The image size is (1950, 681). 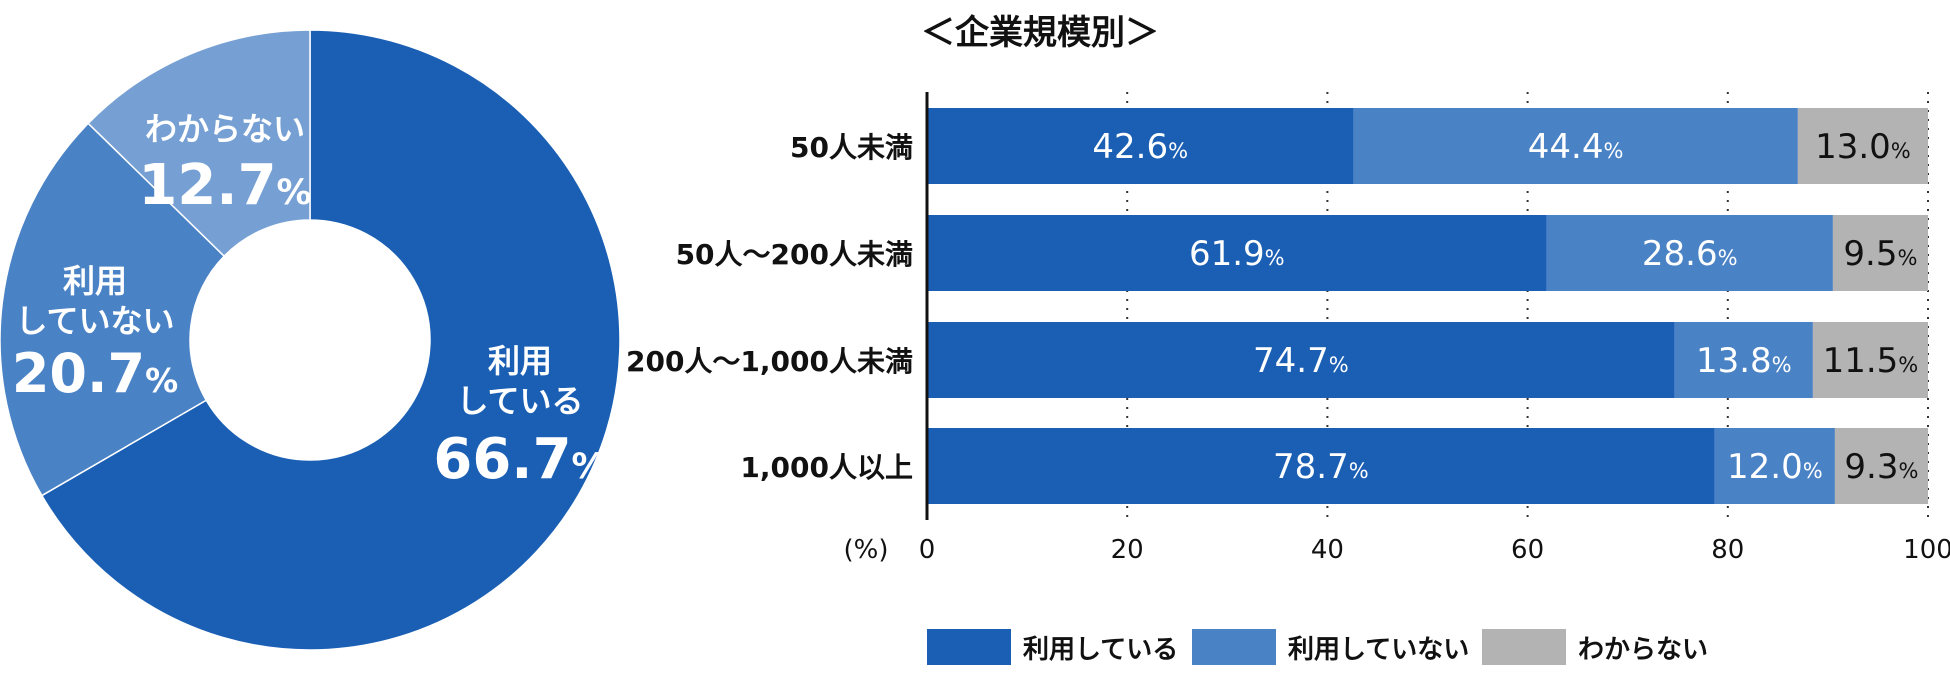 I want to click on category-label: 1,000人以上, so click(x=826, y=467).